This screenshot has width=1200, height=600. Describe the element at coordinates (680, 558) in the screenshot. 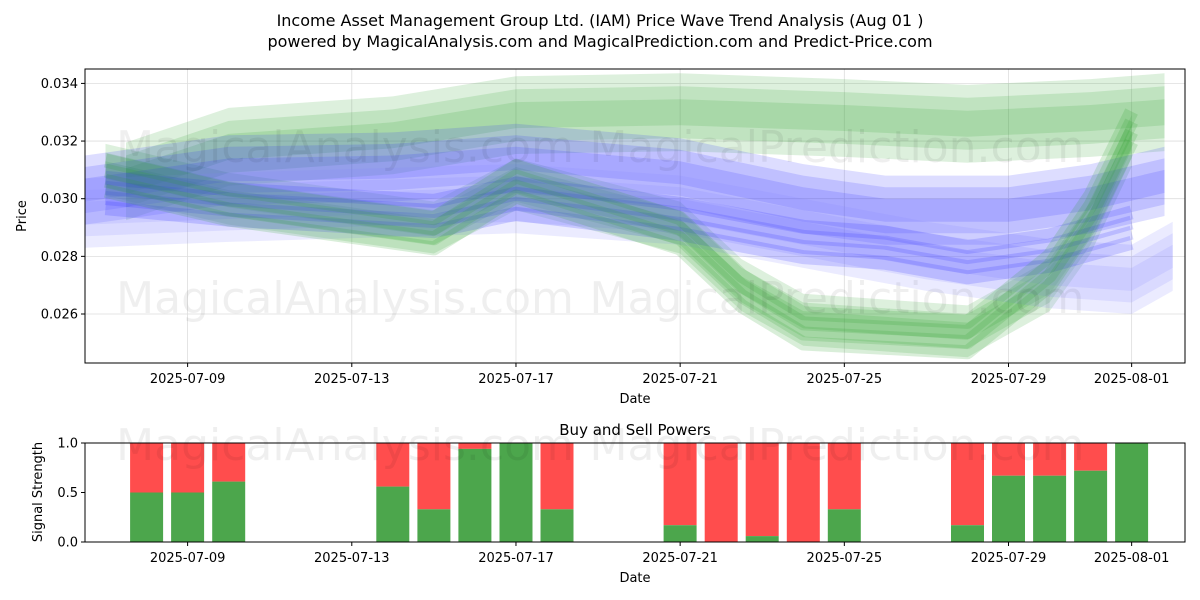

I see `signal-x-tick-label: 2025-07-21` at that location.